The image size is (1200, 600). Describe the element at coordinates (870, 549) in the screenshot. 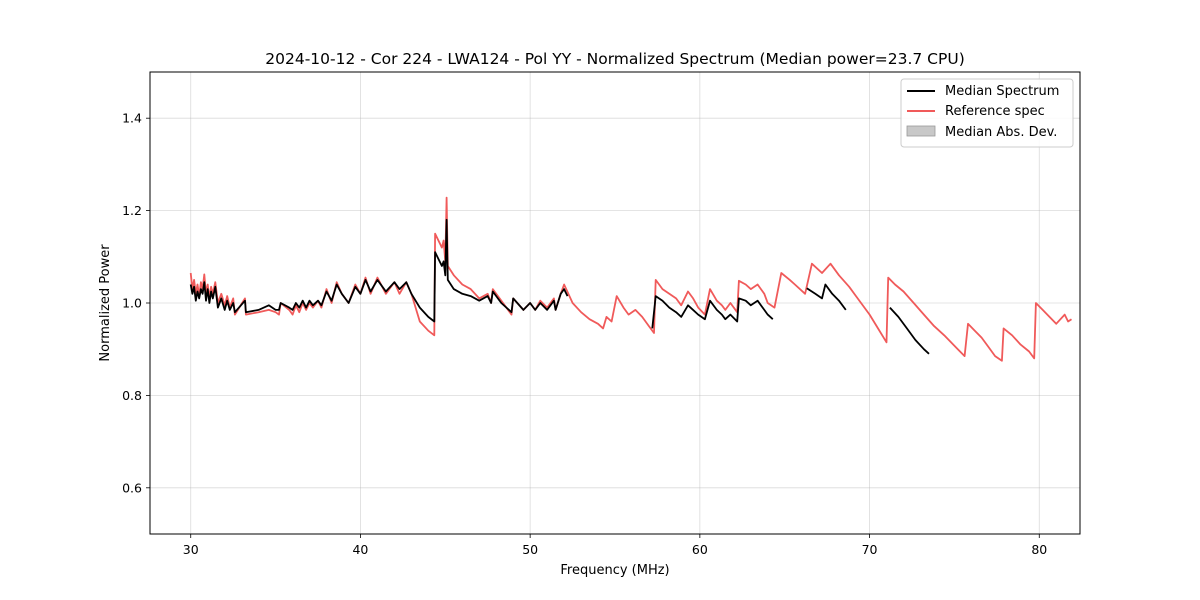

I see `x-tick-label: 70` at that location.